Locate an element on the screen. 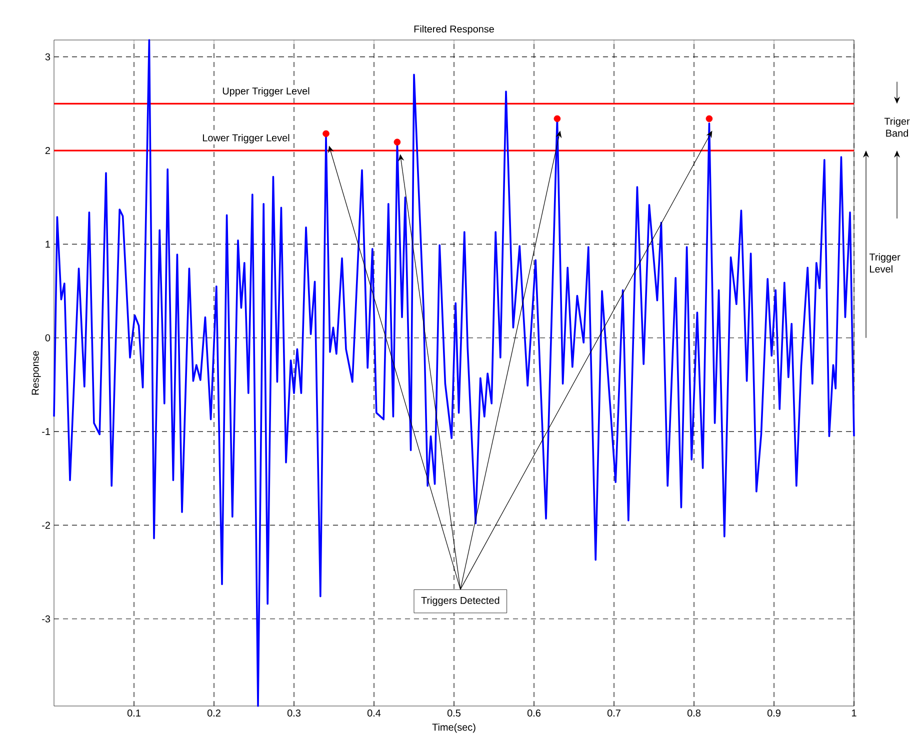 The width and height of the screenshot is (923, 753). x-tick-label: 0.5 is located at coordinates (454, 713).